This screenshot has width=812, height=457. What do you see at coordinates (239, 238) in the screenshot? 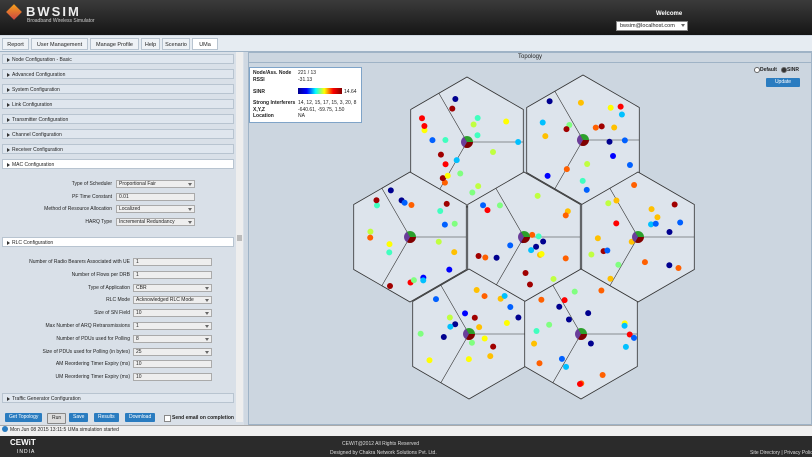
I see `scroll-thumb` at bounding box center [239, 238].